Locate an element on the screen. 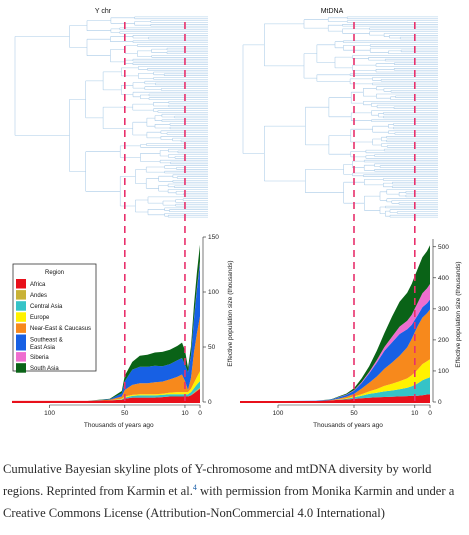 This screenshot has height=535, width=469. y-tick-label: 500 is located at coordinates (443, 247).